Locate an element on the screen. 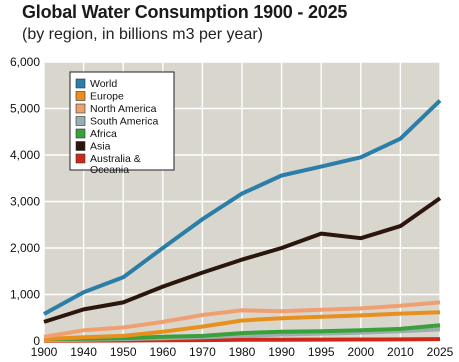  legend-swatch-europe is located at coordinates (80, 96).